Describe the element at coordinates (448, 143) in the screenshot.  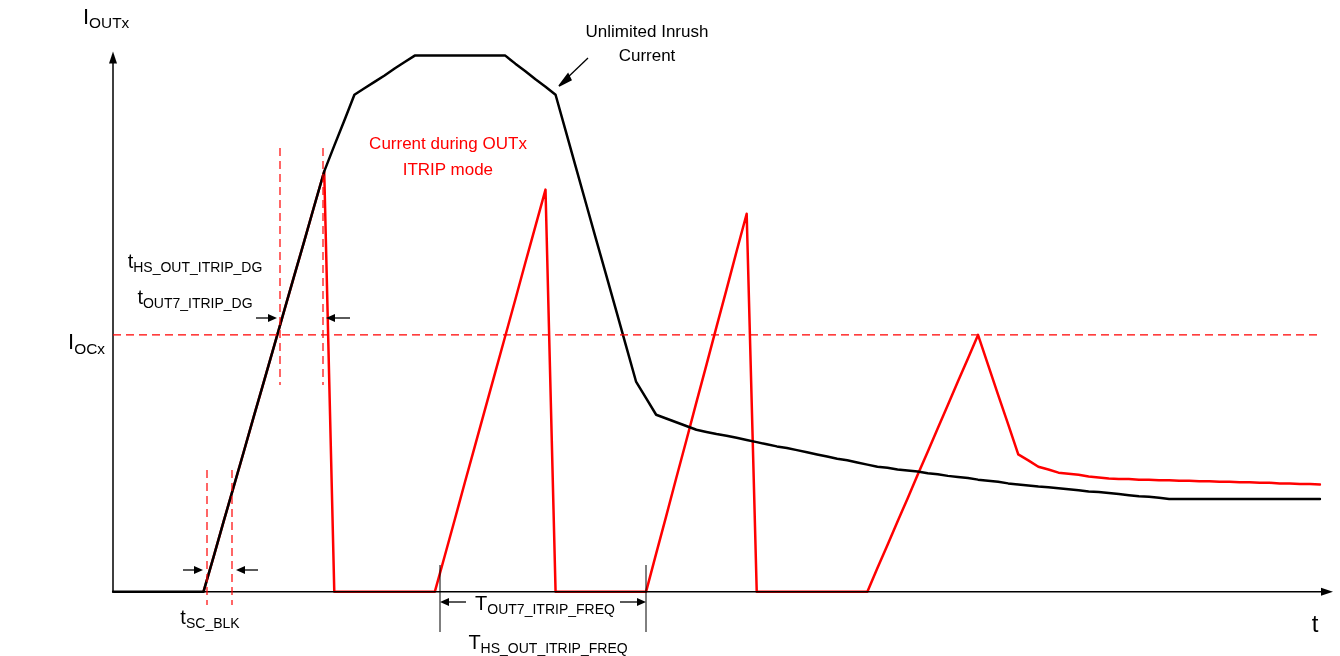
I see `annotation: Current during OUTx` at that location.